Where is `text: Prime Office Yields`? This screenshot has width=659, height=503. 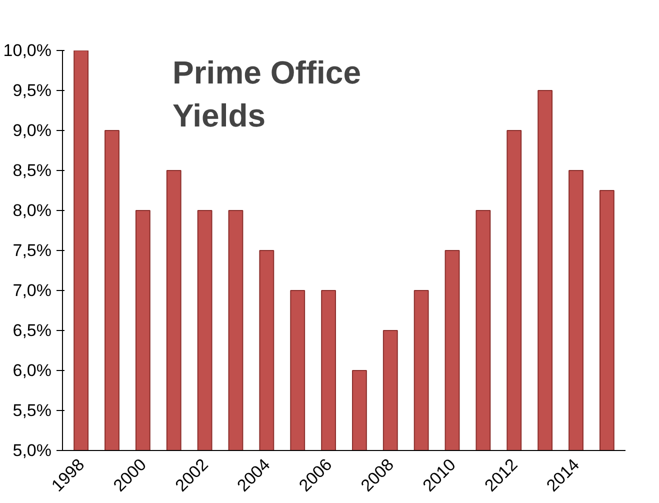 text: Prime Office Yields is located at coordinates (267, 94).